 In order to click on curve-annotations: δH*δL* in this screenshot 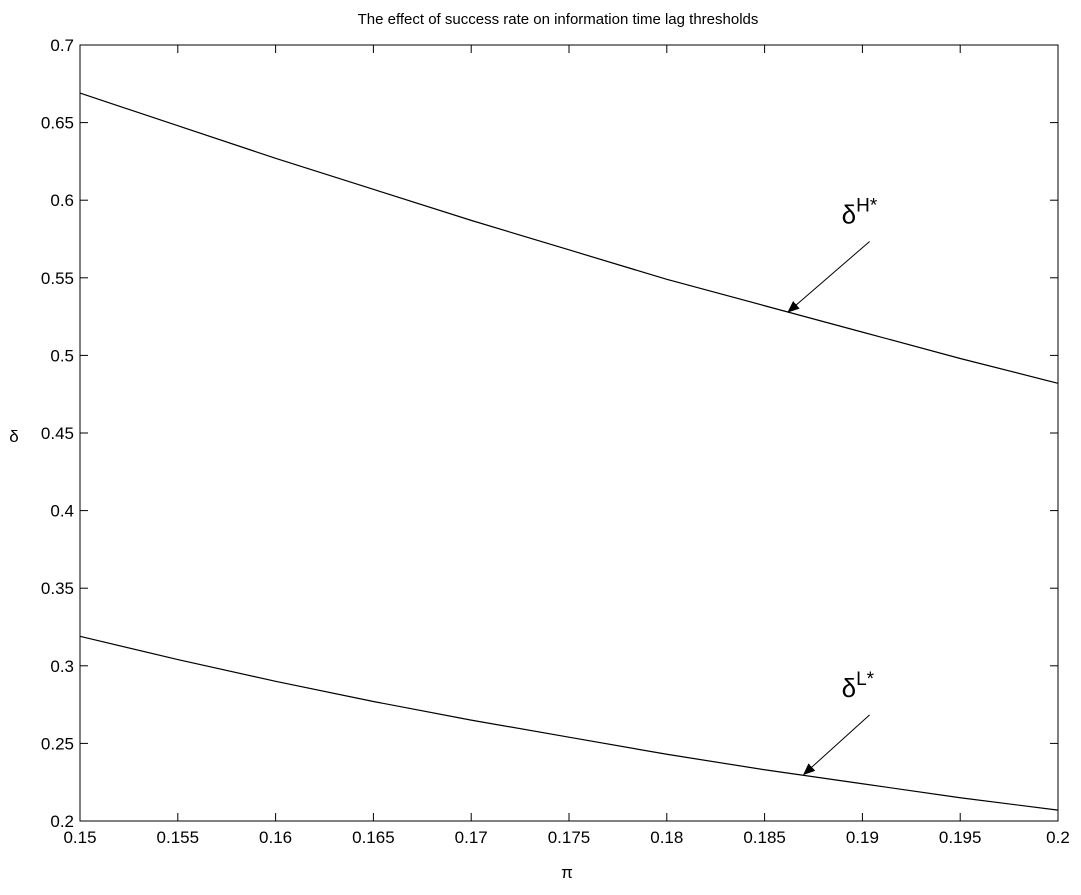, I will do `click(832, 485)`.